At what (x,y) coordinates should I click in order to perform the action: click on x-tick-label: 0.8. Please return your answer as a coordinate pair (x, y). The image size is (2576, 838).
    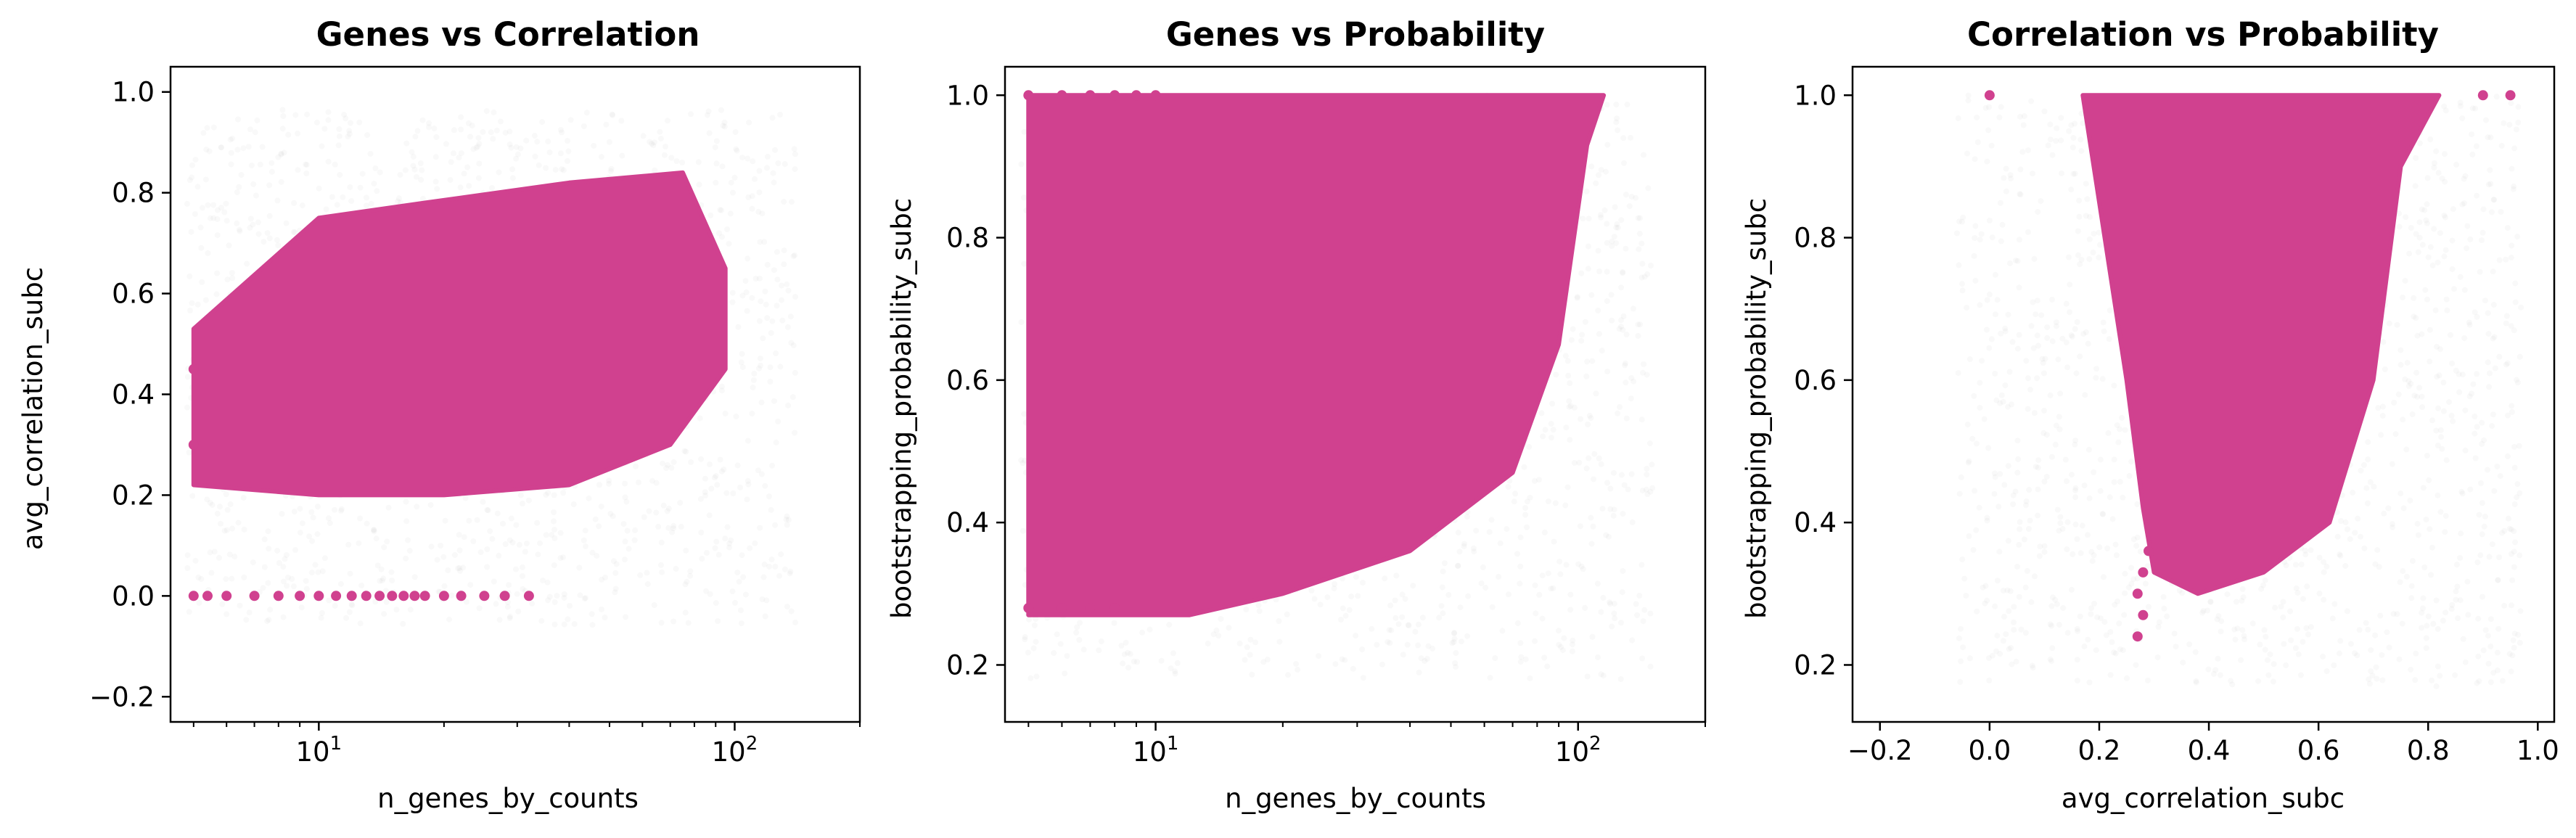
    Looking at the image, I should click on (2428, 750).